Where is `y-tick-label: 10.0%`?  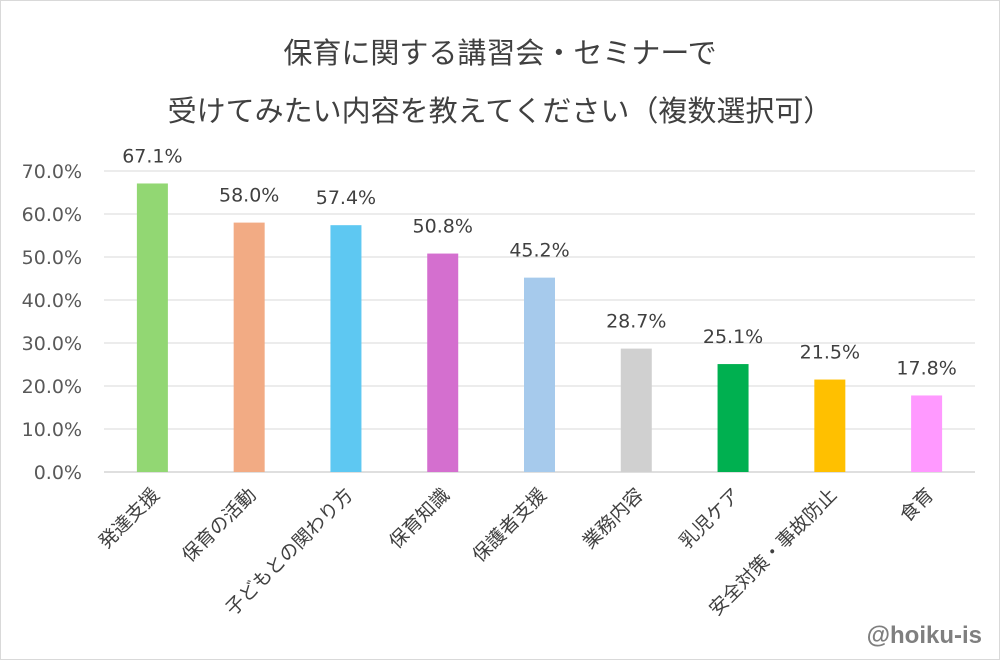 y-tick-label: 10.0% is located at coordinates (52, 430).